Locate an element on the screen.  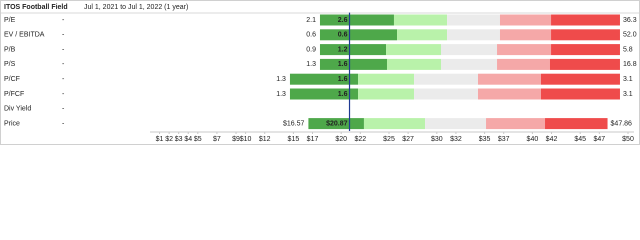
row-label: P/S is located at coordinates (10, 64).